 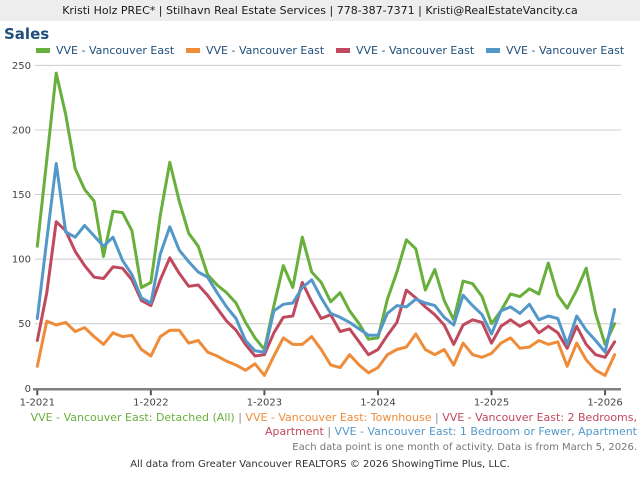 I want to click on y-axis-label-250: 250, so click(x=21, y=66).